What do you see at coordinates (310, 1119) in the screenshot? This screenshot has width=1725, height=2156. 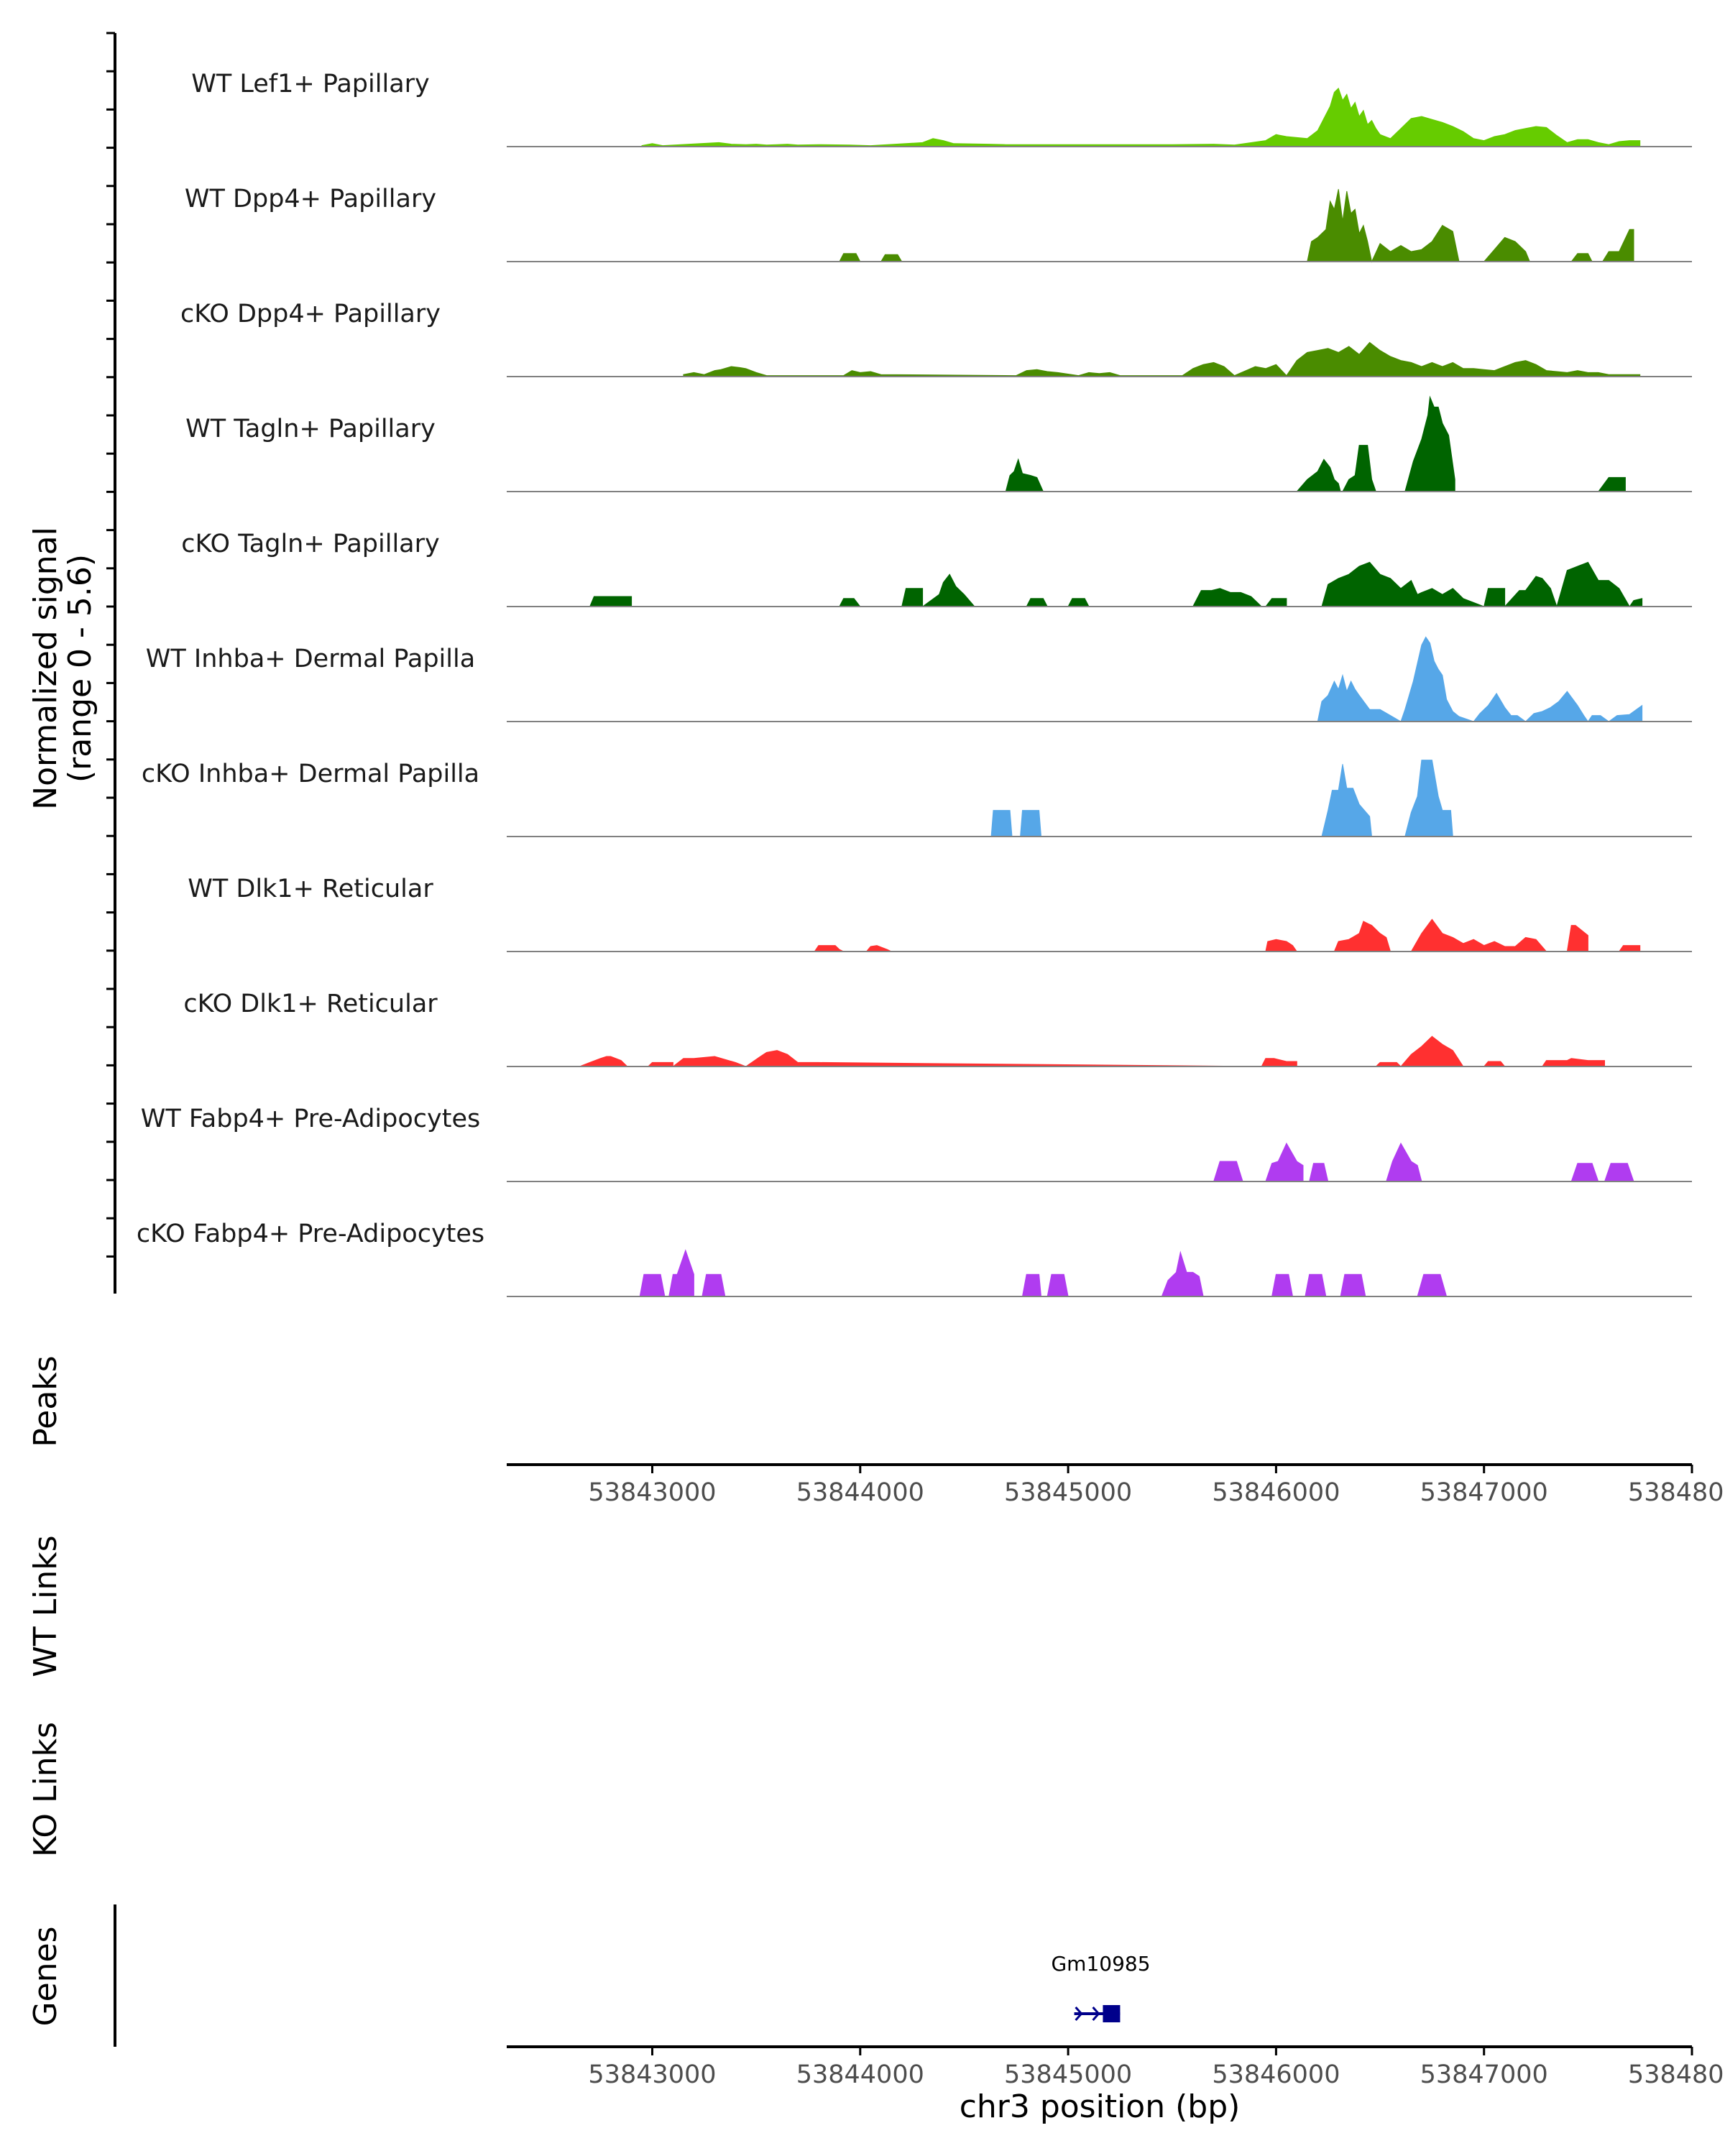 I see `track-label: WT Fabp4+ Pre-Adipocytes` at bounding box center [310, 1119].